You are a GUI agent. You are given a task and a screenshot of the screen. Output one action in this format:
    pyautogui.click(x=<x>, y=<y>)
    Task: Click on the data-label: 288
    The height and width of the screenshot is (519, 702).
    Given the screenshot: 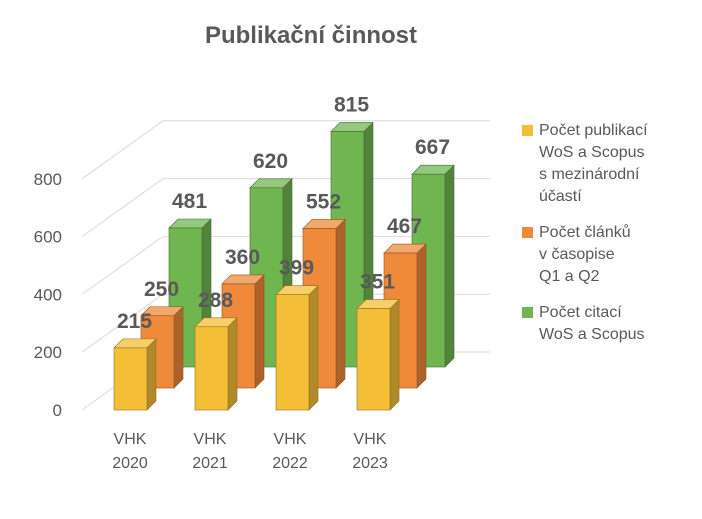 What is the action you would take?
    pyautogui.click(x=215, y=300)
    